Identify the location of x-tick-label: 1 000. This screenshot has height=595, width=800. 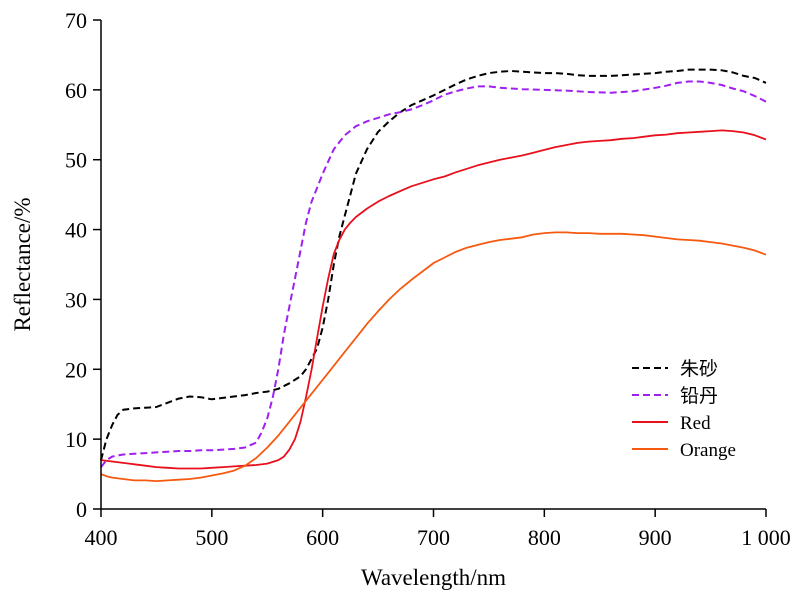
(766, 537).